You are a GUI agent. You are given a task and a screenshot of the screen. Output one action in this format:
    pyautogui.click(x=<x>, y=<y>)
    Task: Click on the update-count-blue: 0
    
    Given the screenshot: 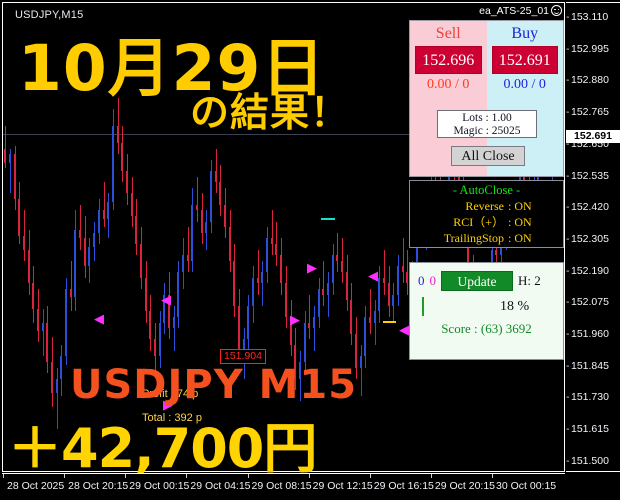 What is the action you would take?
    pyautogui.click(x=421, y=280)
    